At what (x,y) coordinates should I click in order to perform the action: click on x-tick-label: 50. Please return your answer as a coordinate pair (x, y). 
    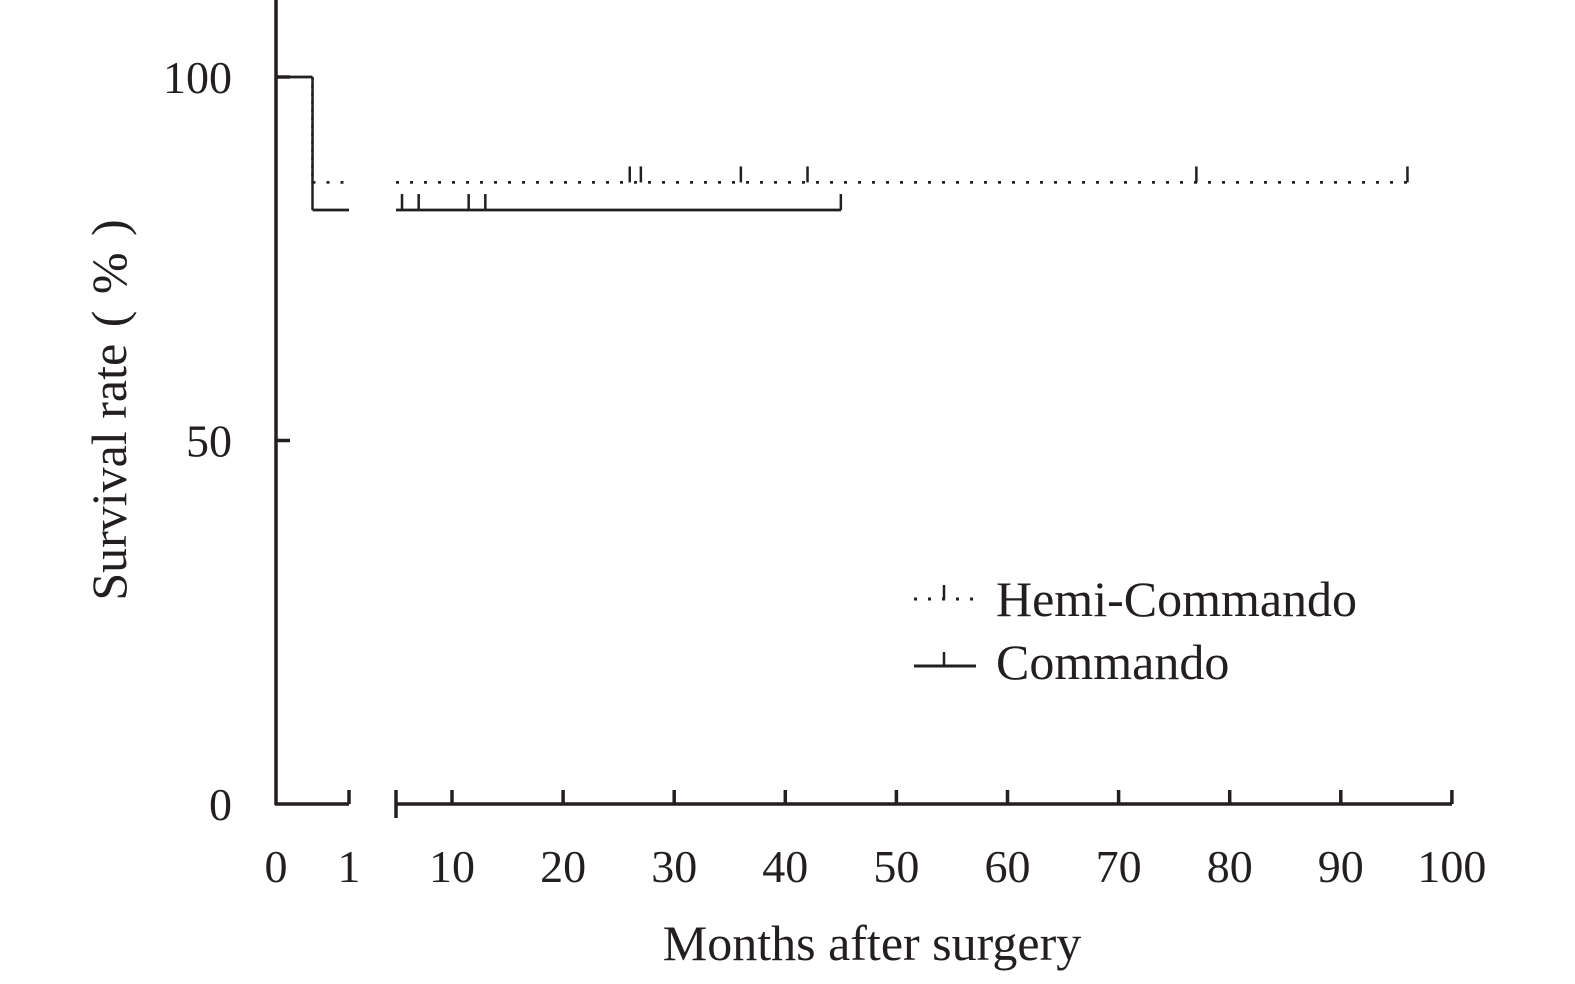
    Looking at the image, I should click on (896, 866).